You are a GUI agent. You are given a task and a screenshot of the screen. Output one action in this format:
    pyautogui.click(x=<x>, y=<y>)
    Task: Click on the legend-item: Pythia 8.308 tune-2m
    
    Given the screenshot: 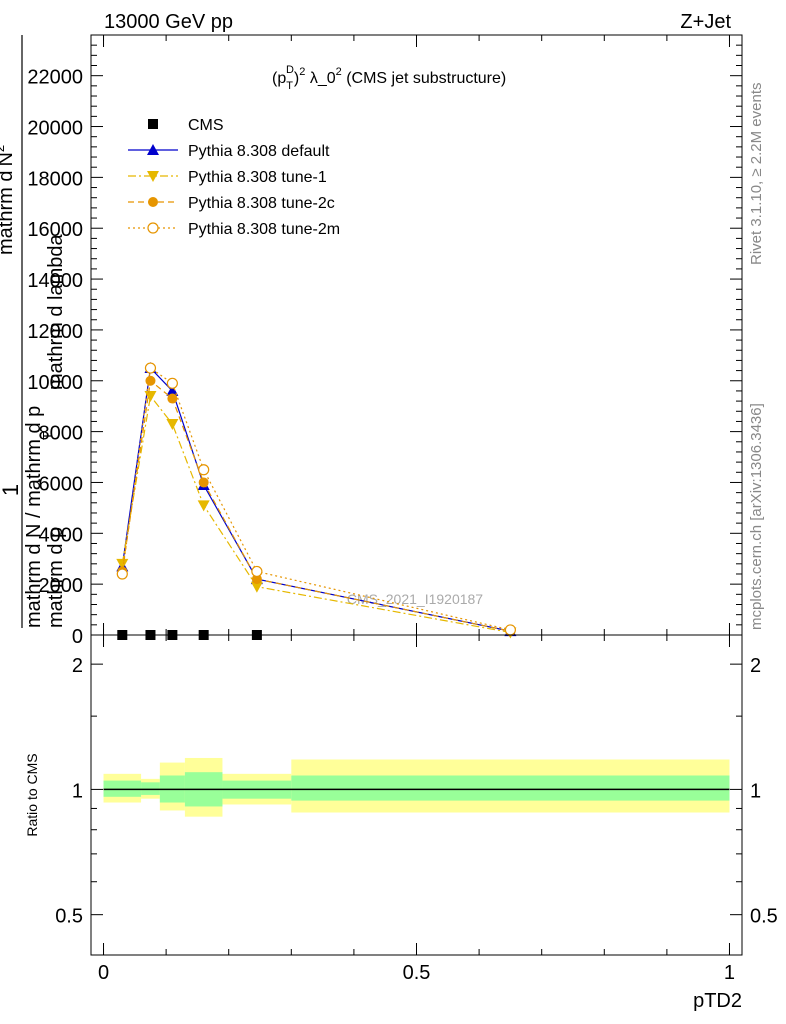 What is the action you would take?
    pyautogui.click(x=234, y=229)
    